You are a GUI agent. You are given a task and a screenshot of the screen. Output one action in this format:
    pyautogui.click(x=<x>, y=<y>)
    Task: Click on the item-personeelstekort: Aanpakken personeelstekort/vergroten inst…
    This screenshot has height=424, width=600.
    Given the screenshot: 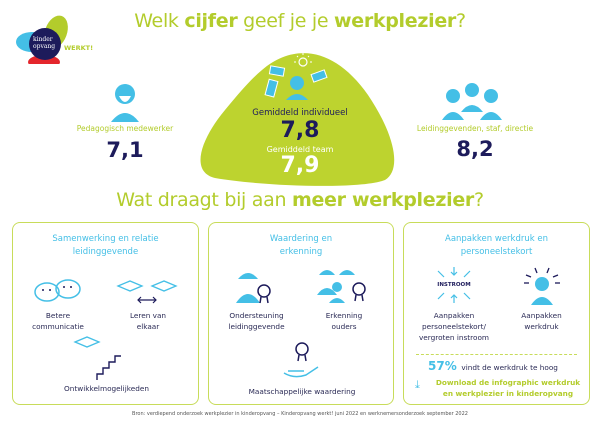 What is the action you would take?
    pyautogui.click(x=454, y=326)
    